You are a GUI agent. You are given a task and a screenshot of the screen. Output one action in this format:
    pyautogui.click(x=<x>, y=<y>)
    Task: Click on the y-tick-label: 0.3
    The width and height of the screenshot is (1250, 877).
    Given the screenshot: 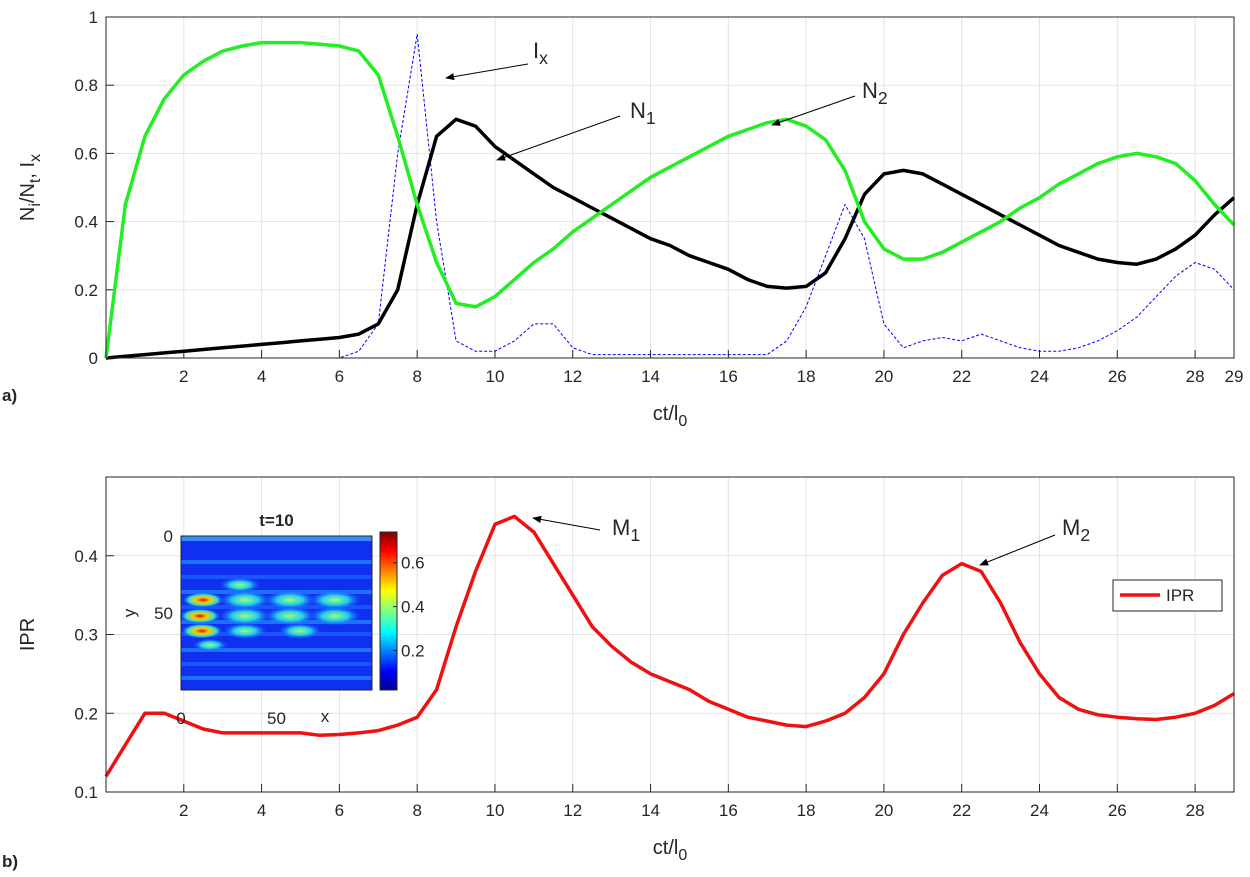 What is the action you would take?
    pyautogui.click(x=86, y=635)
    